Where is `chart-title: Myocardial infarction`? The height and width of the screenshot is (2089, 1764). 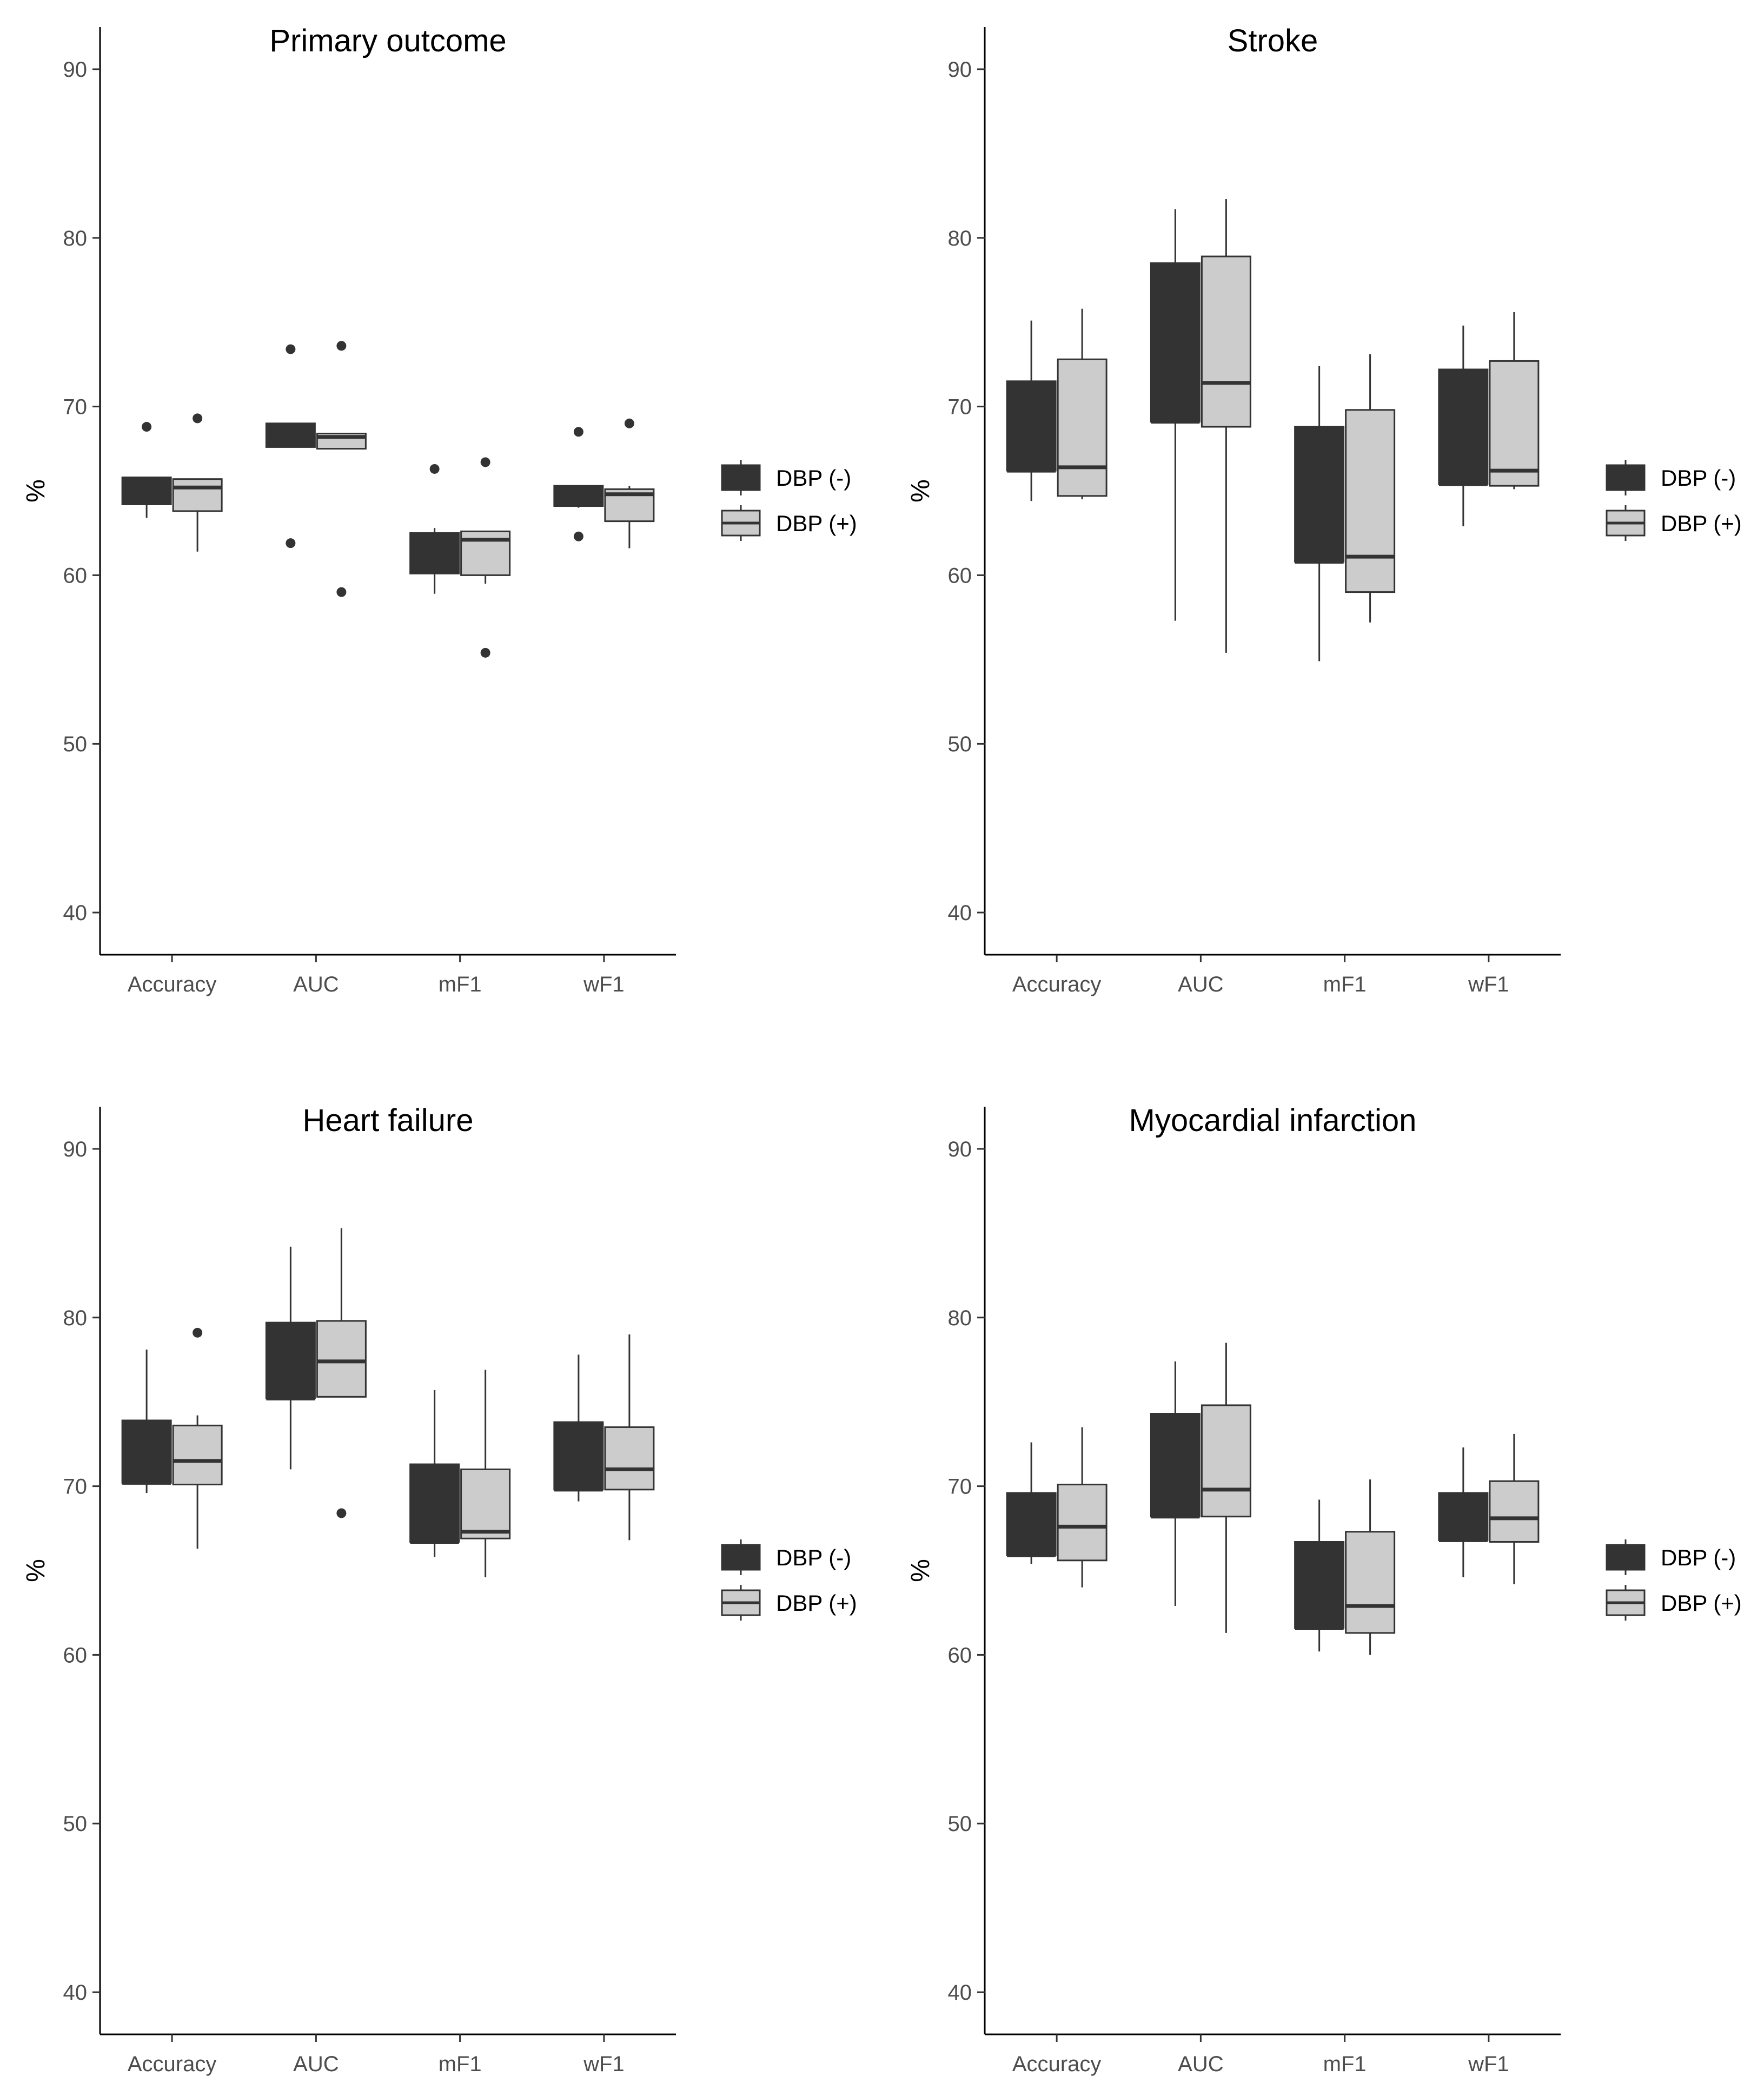 chart-title: Myocardial infarction is located at coordinates (1273, 1120).